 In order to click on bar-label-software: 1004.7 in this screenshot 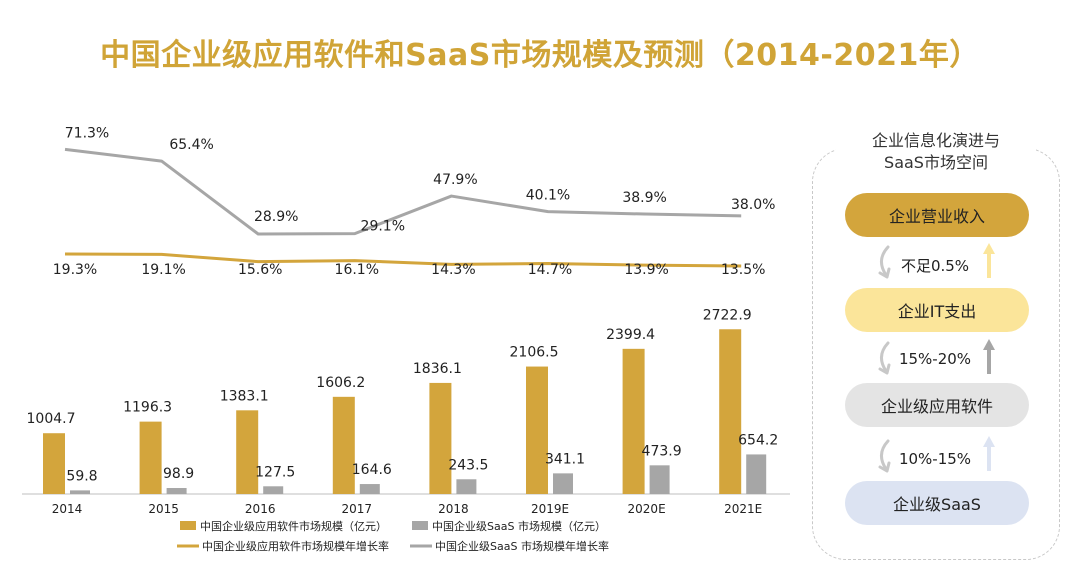, I will do `click(51, 419)`.